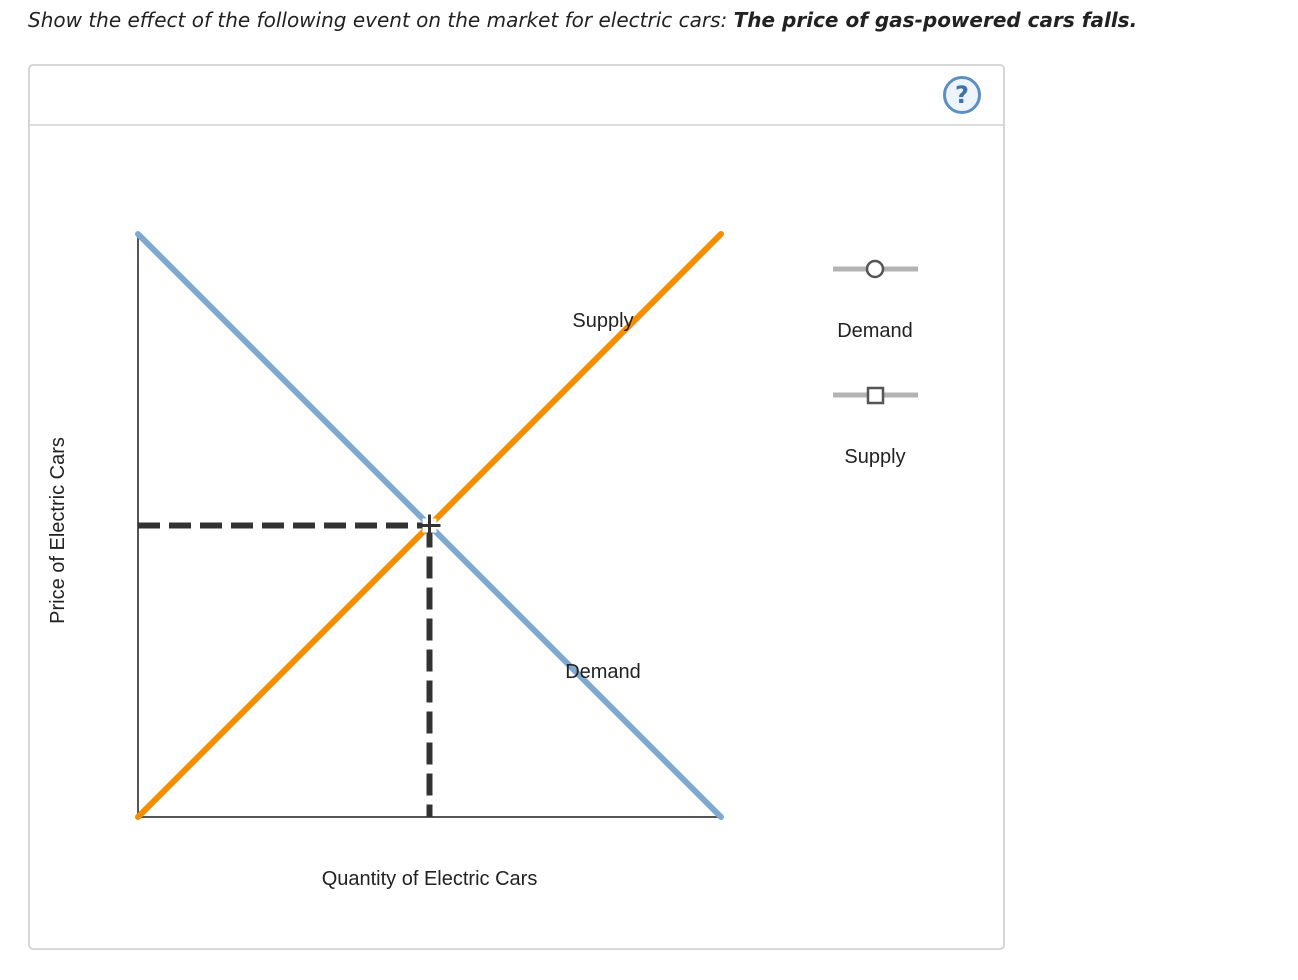 The width and height of the screenshot is (1298, 980). I want to click on help-button: ?, so click(962, 95).